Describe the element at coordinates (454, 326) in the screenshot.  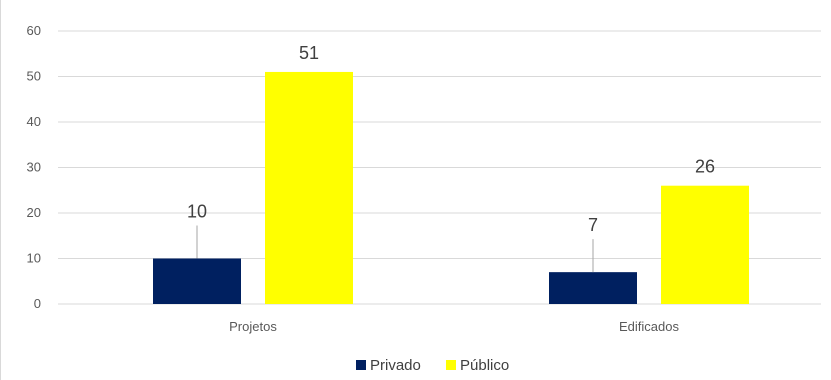
I see `x-axis-categories: Projetos Edificados` at that location.